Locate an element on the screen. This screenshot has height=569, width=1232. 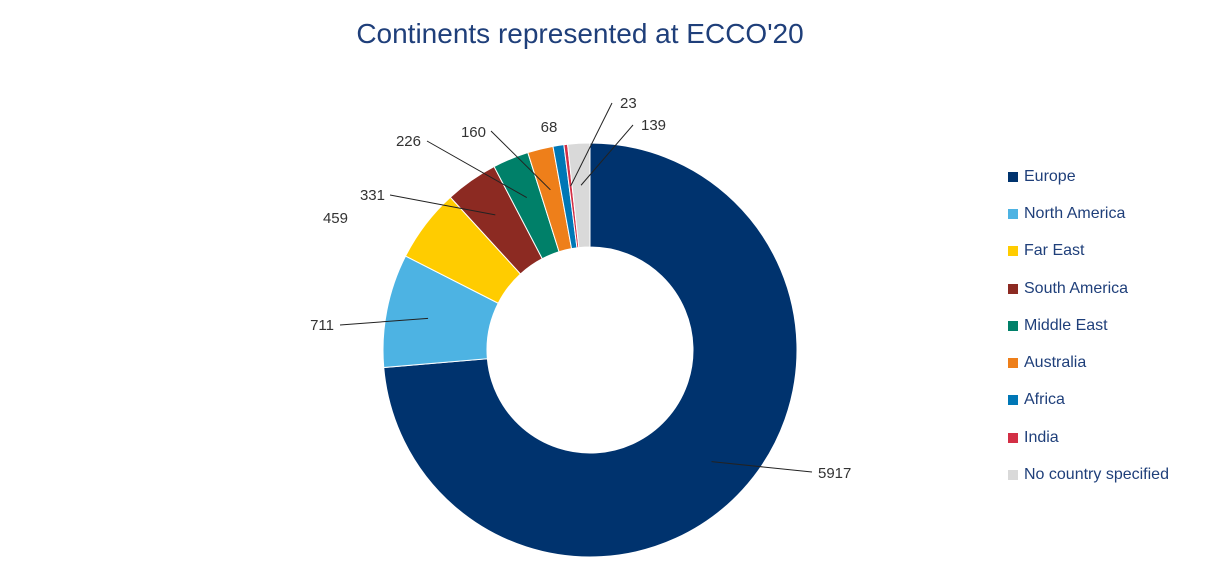
leader-line-no-country-specified is located at coordinates (607, 155).